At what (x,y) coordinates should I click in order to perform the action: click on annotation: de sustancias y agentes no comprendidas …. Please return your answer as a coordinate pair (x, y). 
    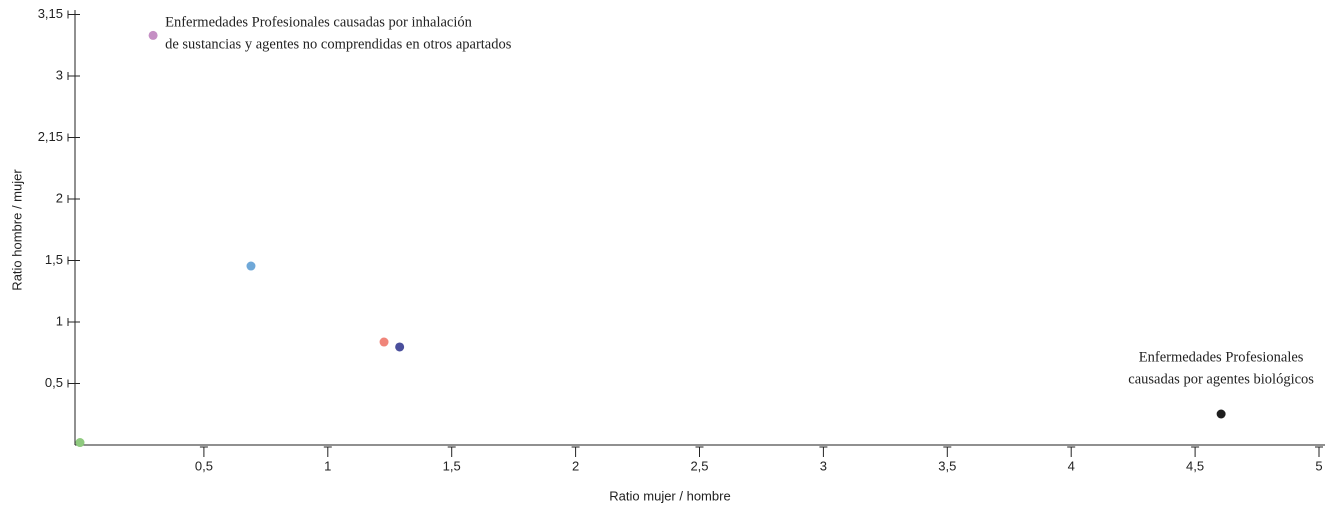
    Looking at the image, I should click on (338, 45).